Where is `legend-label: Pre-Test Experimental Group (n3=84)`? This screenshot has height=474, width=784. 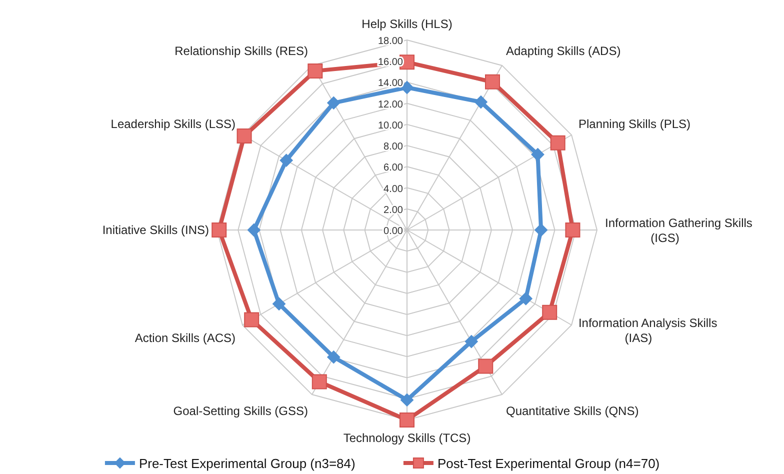 legend-label: Pre-Test Experimental Group (n3=84) is located at coordinates (247, 463).